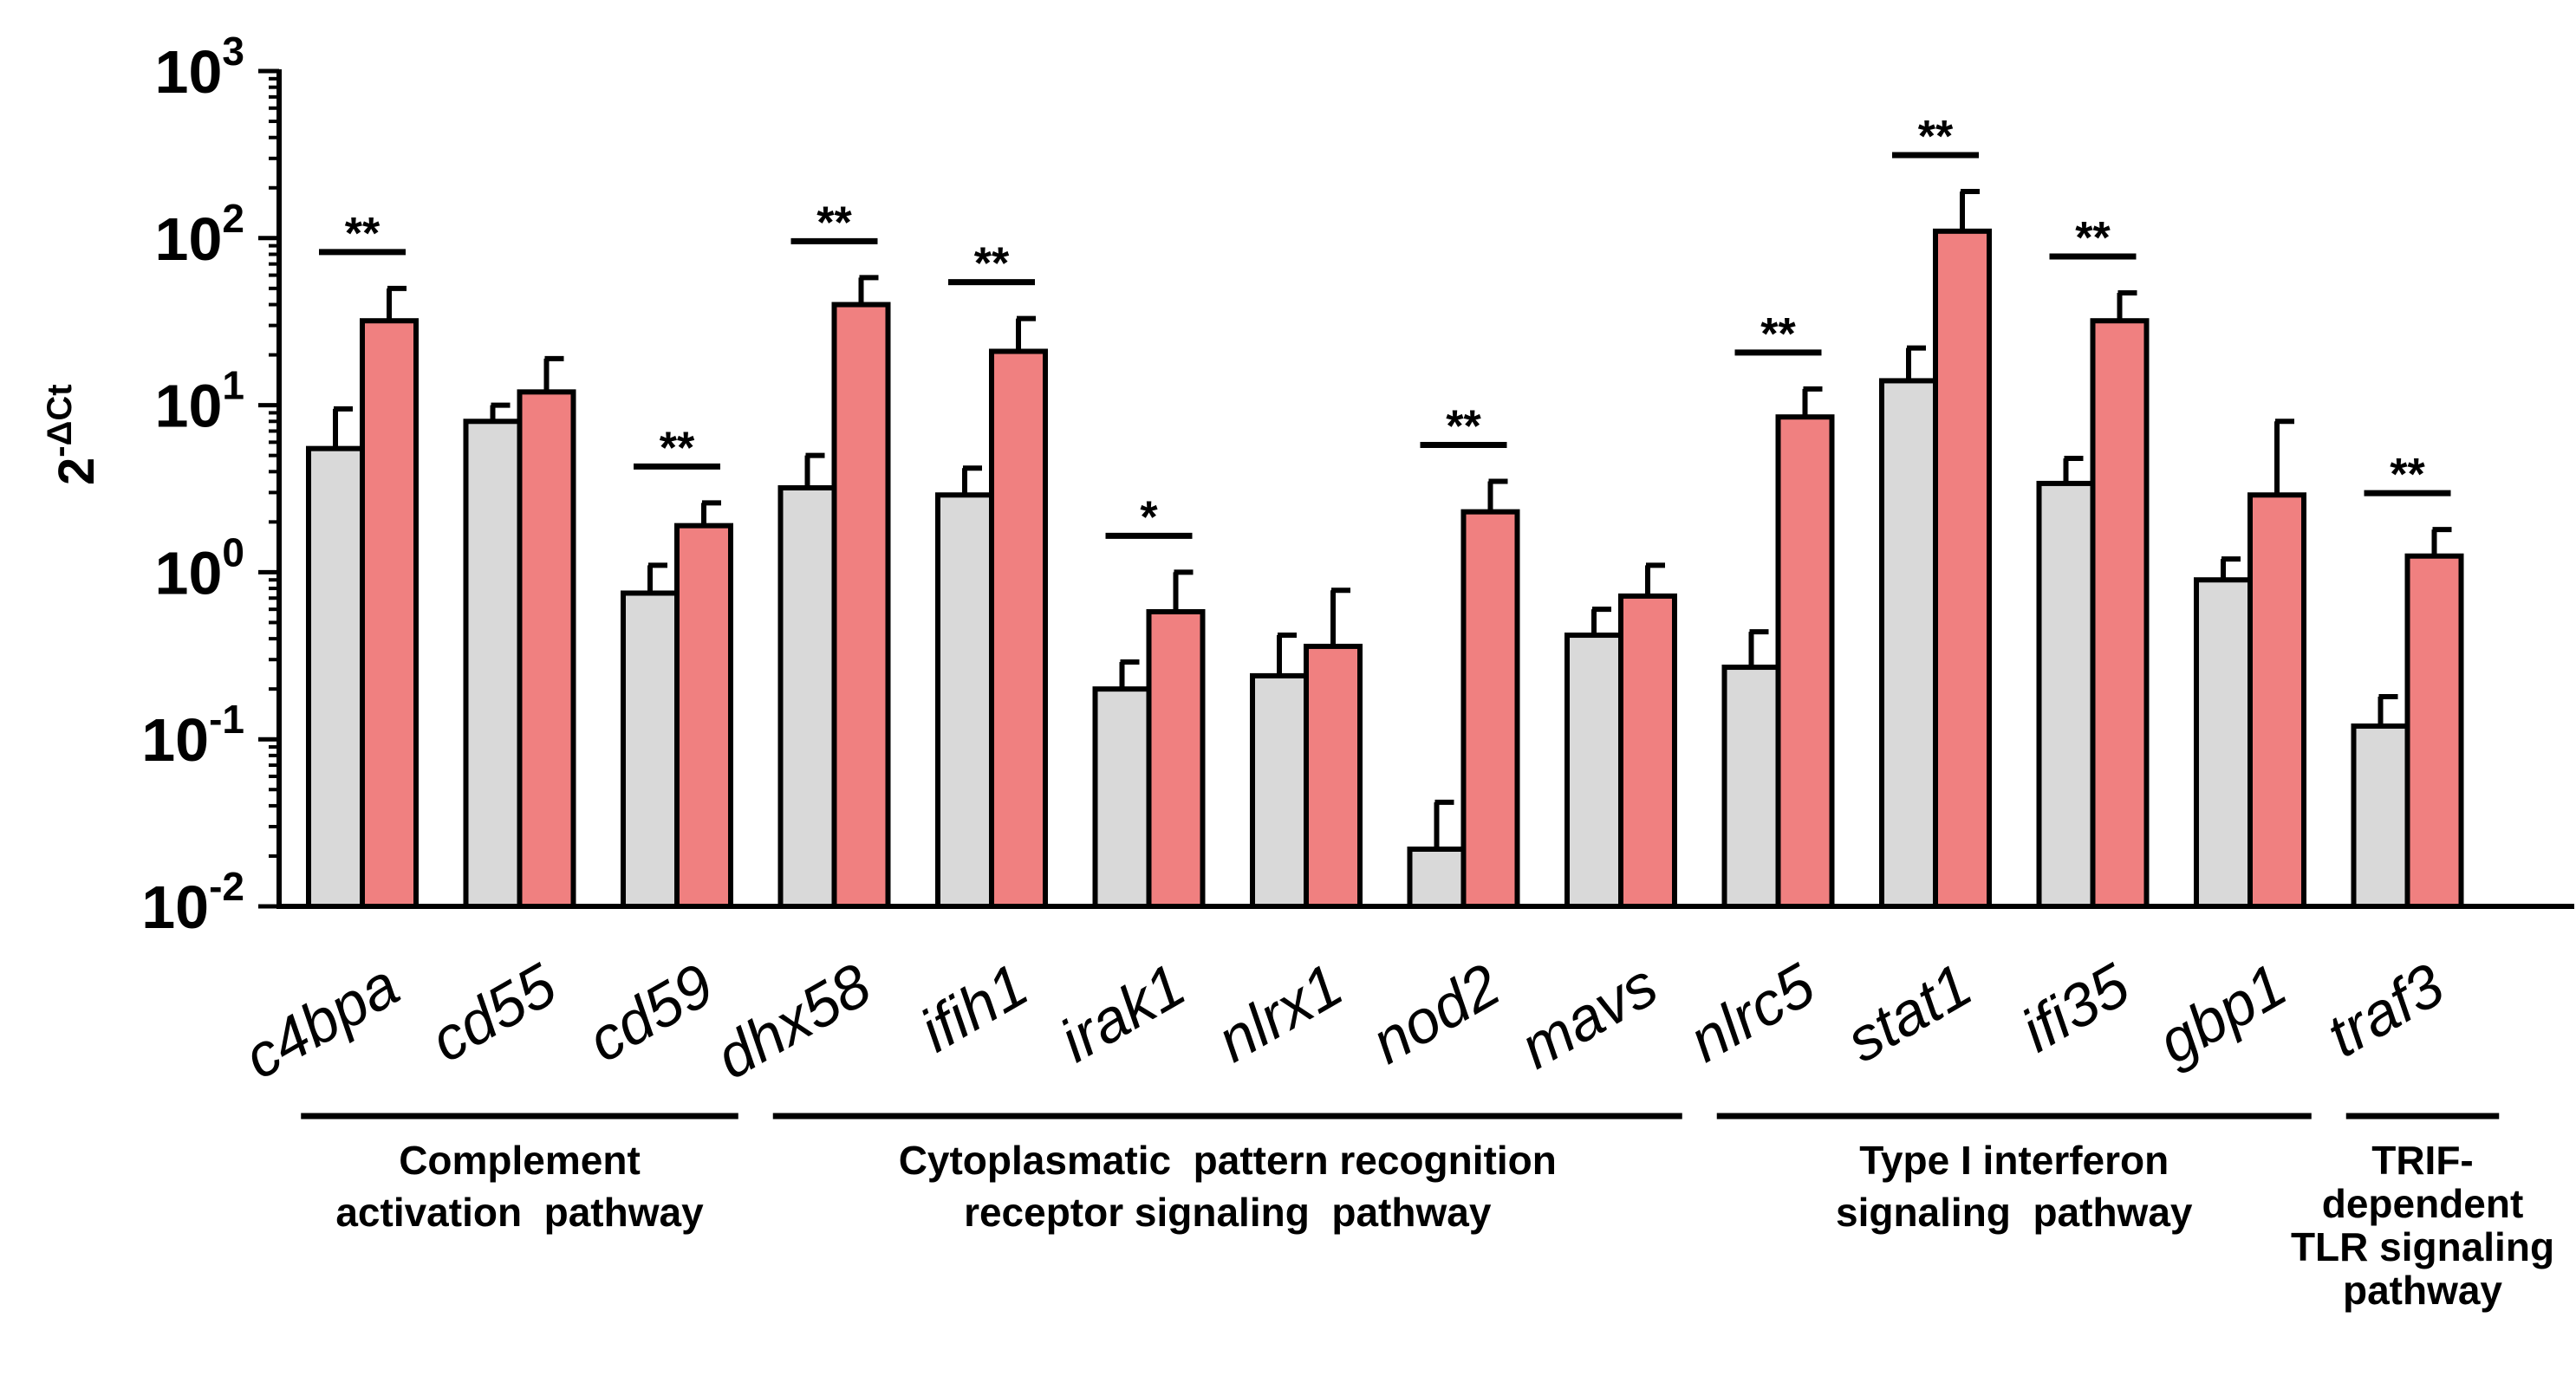 The width and height of the screenshot is (2576, 1376). Describe the element at coordinates (1490, 709) in the screenshot. I see `bar-treated-nod2` at that location.